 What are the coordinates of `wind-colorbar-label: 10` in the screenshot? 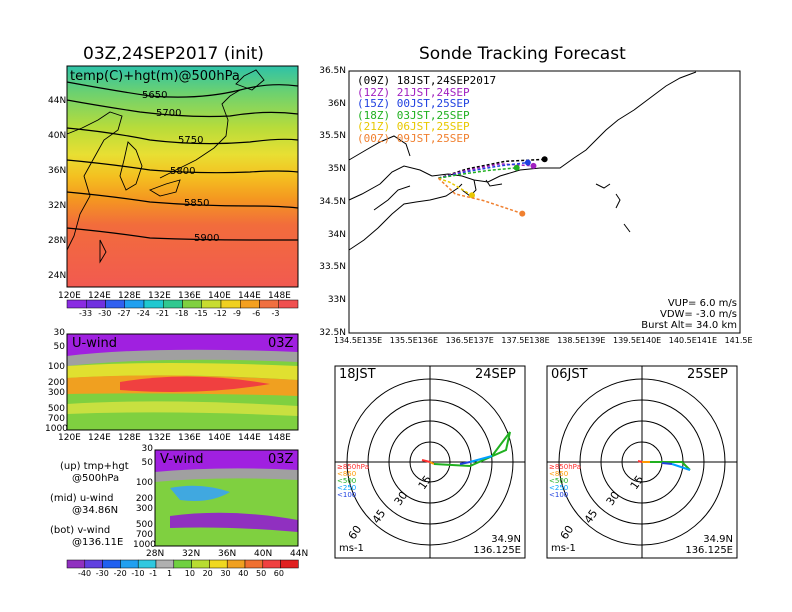 It's located at (189, 573).